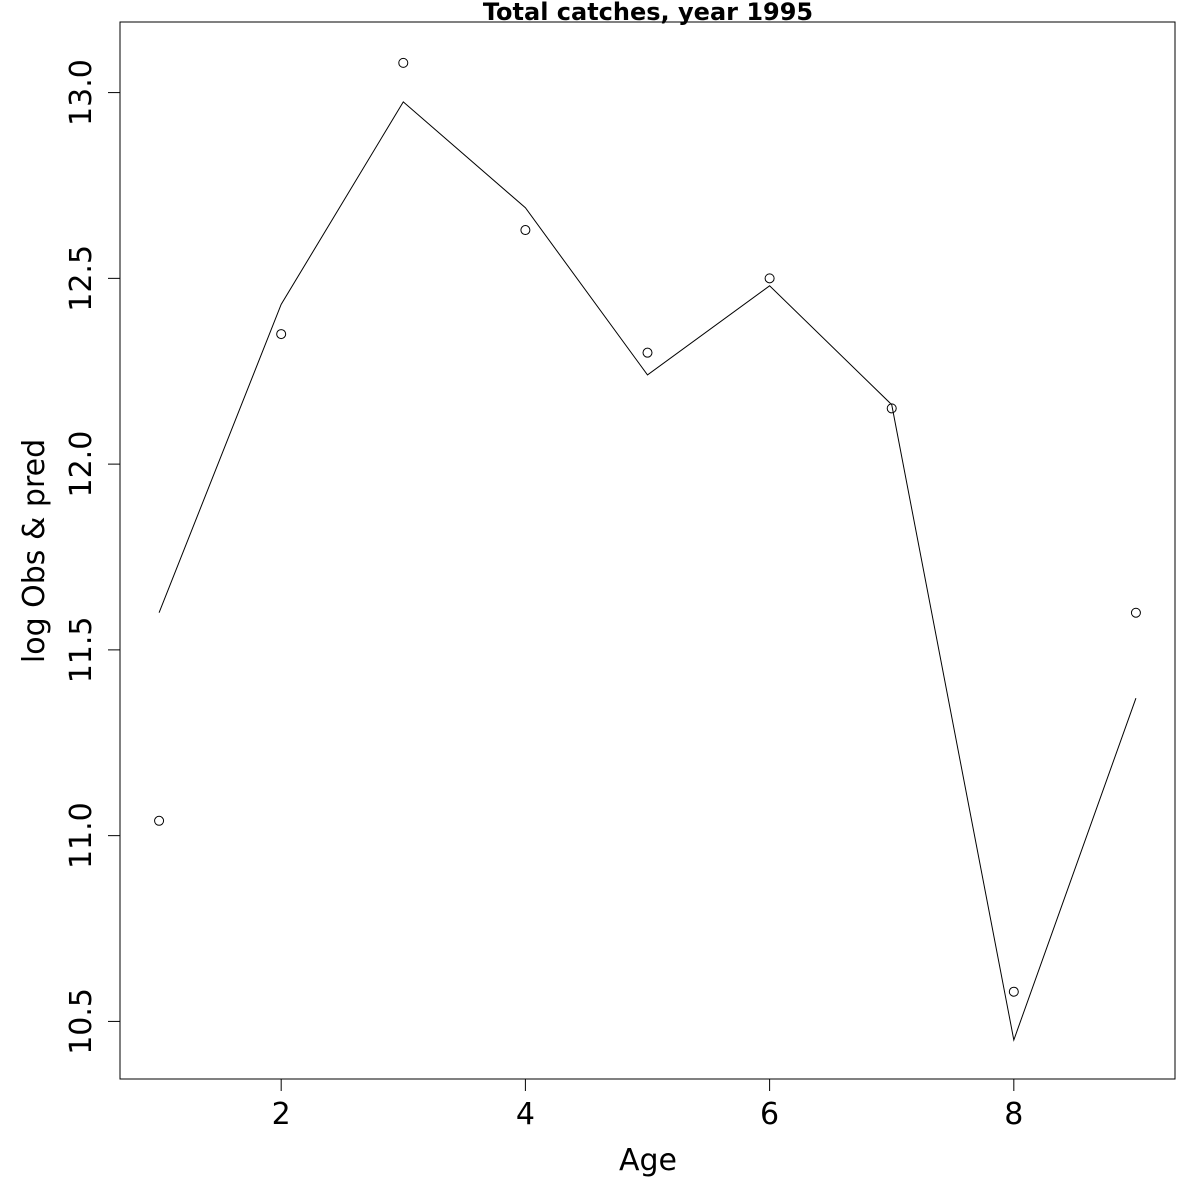 The image size is (1200, 1200). I want to click on y-tick-label: 11.5, so click(81, 649).